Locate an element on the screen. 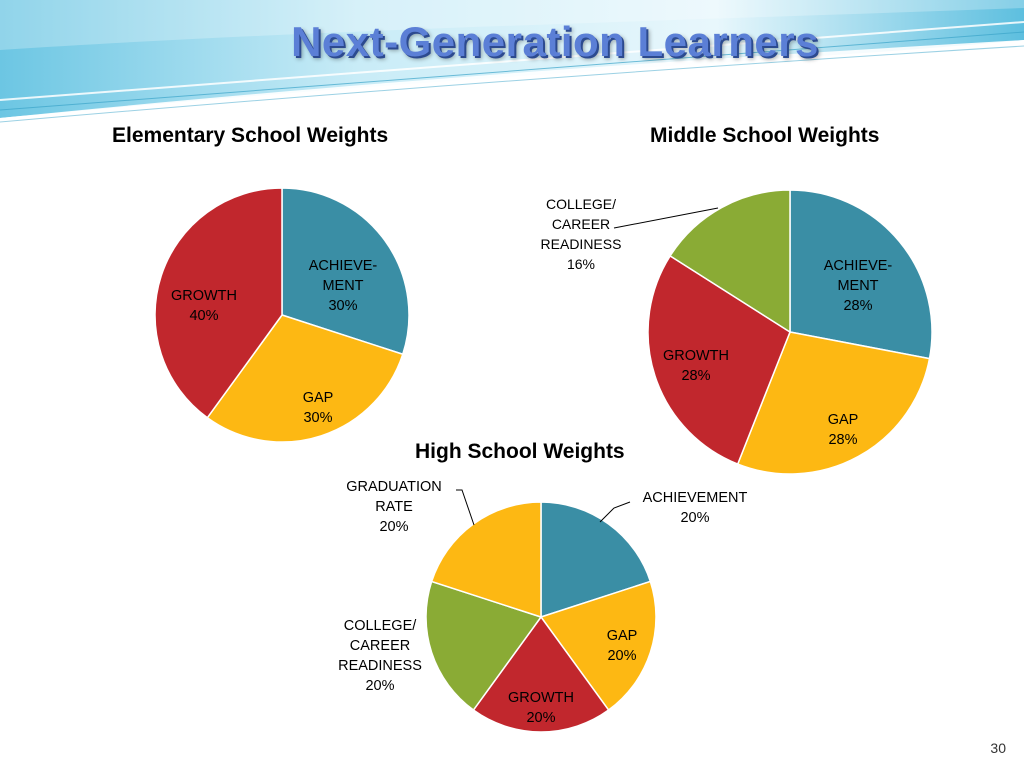 This screenshot has width=1024, height=768. slice-label-line: 16% is located at coordinates (581, 264).